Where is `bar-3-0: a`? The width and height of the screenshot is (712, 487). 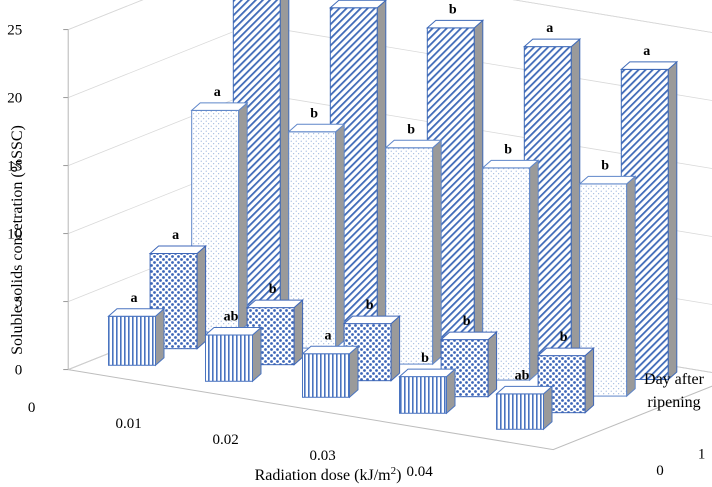
bar-3-0: a is located at coordinates (219, 209).